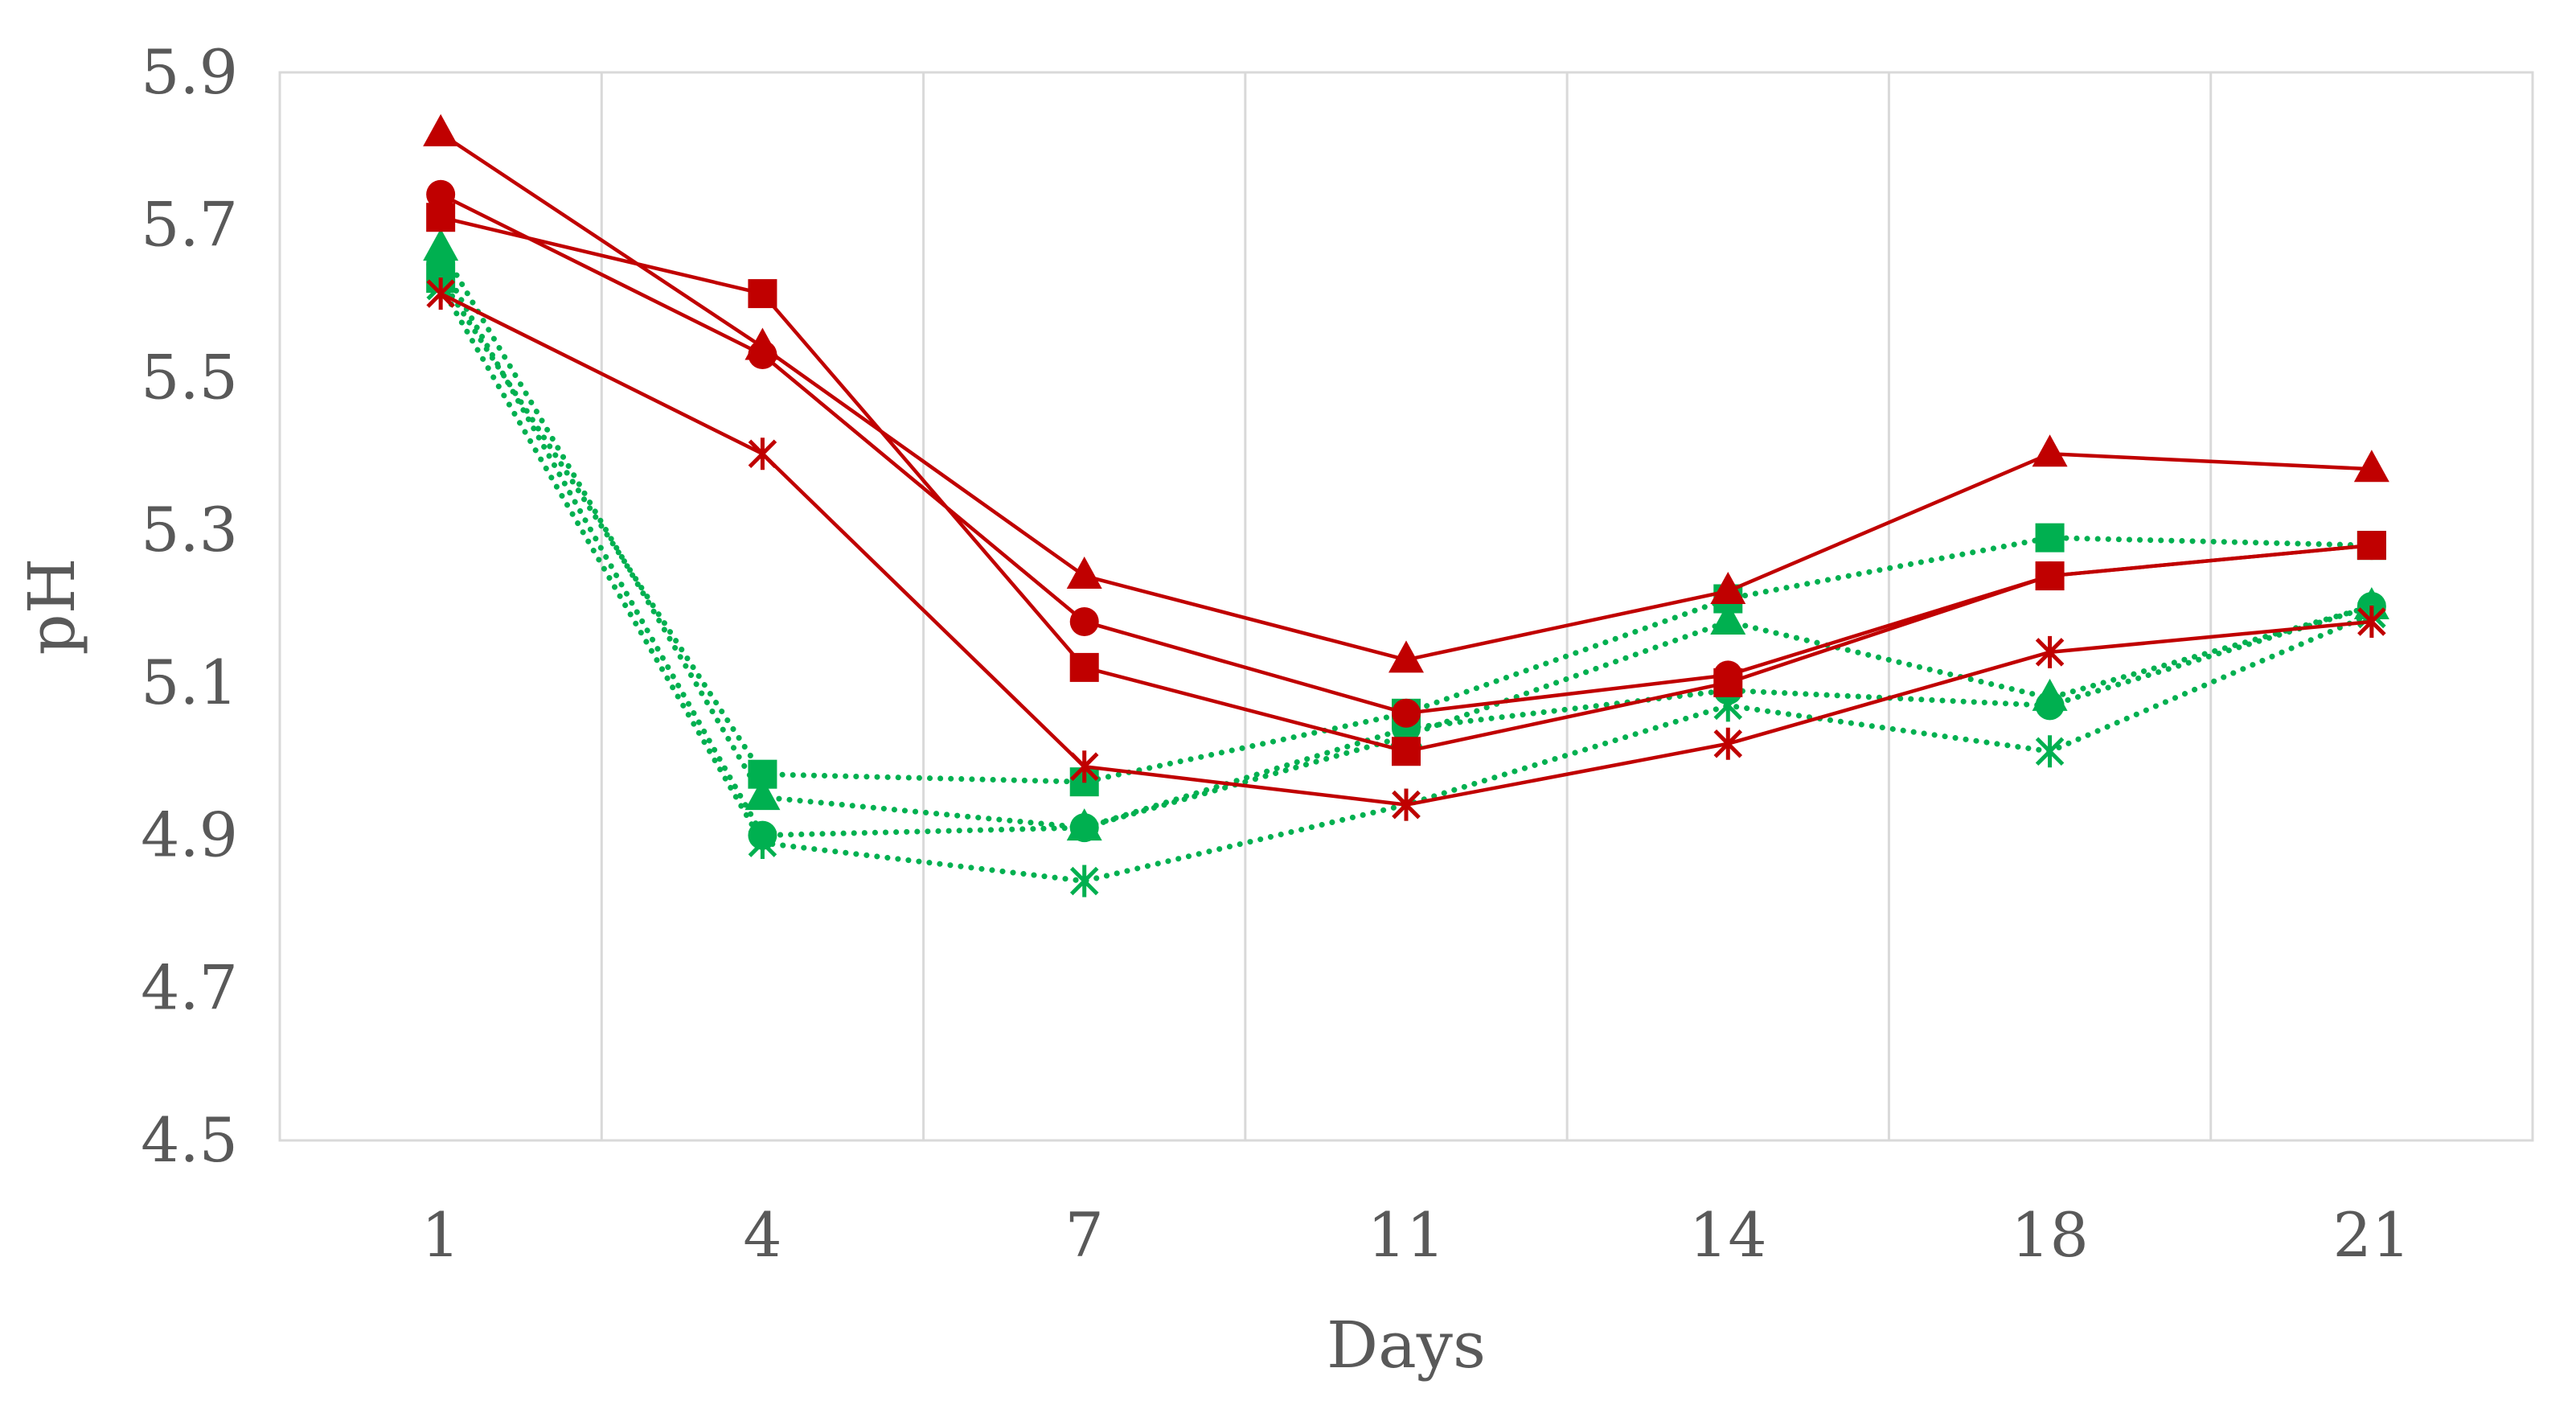 The height and width of the screenshot is (1401, 2576). Describe the element at coordinates (51, 606) in the screenshot. I see `y-axis-title: pH` at that location.